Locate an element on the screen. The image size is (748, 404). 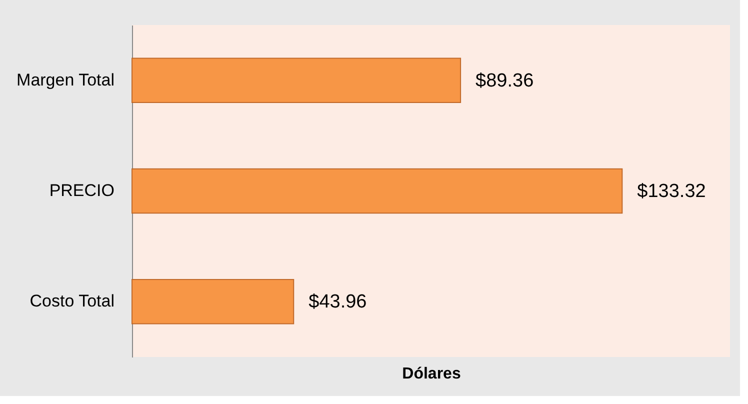
y-tick-label: PRECIO is located at coordinates (81, 190).